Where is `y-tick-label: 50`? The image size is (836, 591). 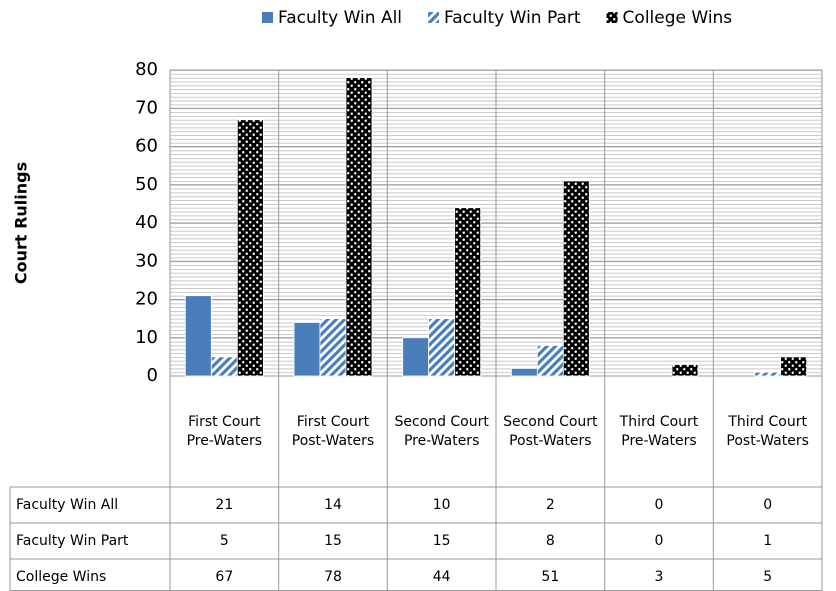 y-tick-label: 50 is located at coordinates (146, 184).